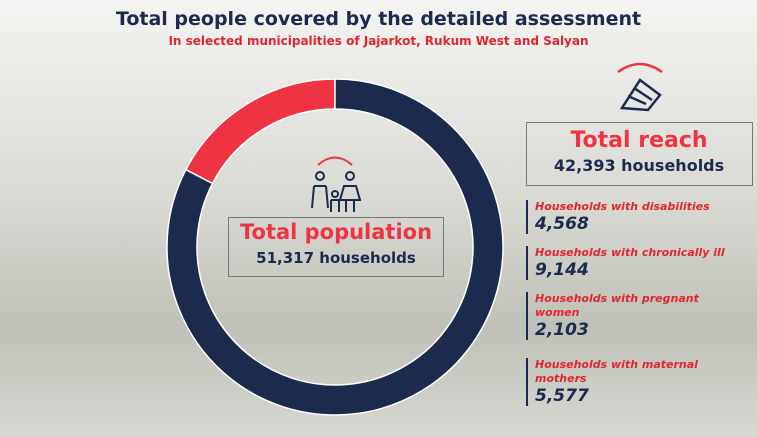 This screenshot has height=437, width=757. I want to click on group-label: Households with maternal mothers, so click(616, 371).